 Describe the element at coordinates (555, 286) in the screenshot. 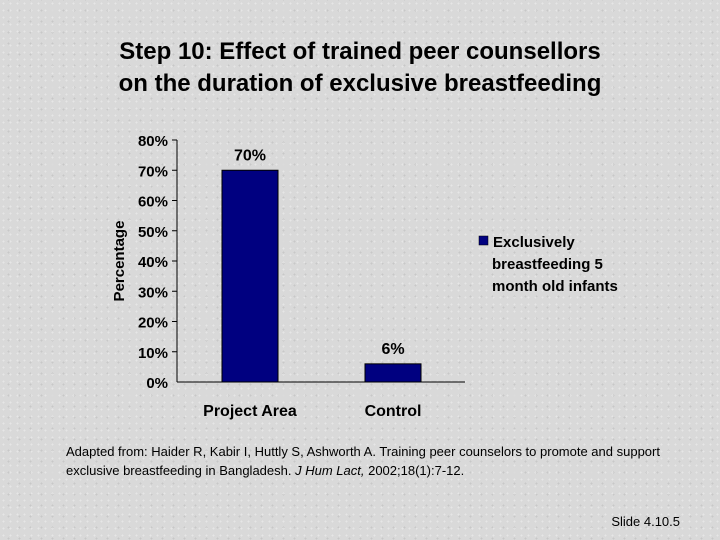

I see `legend-label: month old infants` at that location.